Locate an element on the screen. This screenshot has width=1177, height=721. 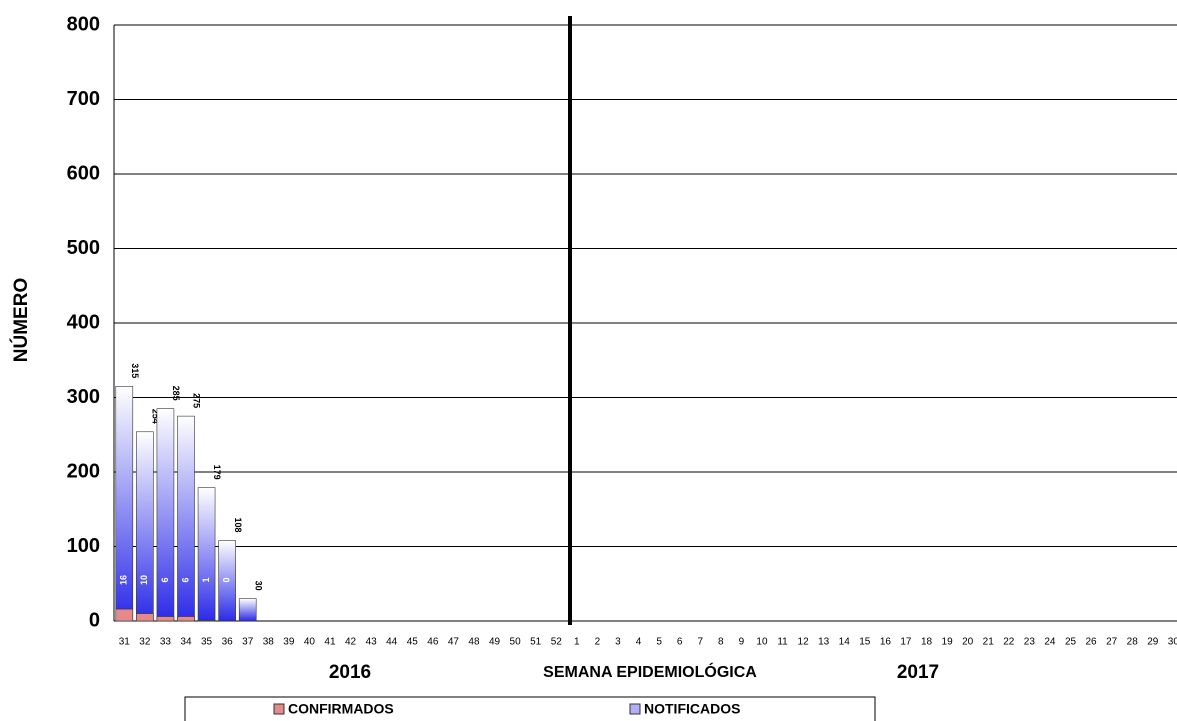
x-tick-label: 16 is located at coordinates (886, 642).